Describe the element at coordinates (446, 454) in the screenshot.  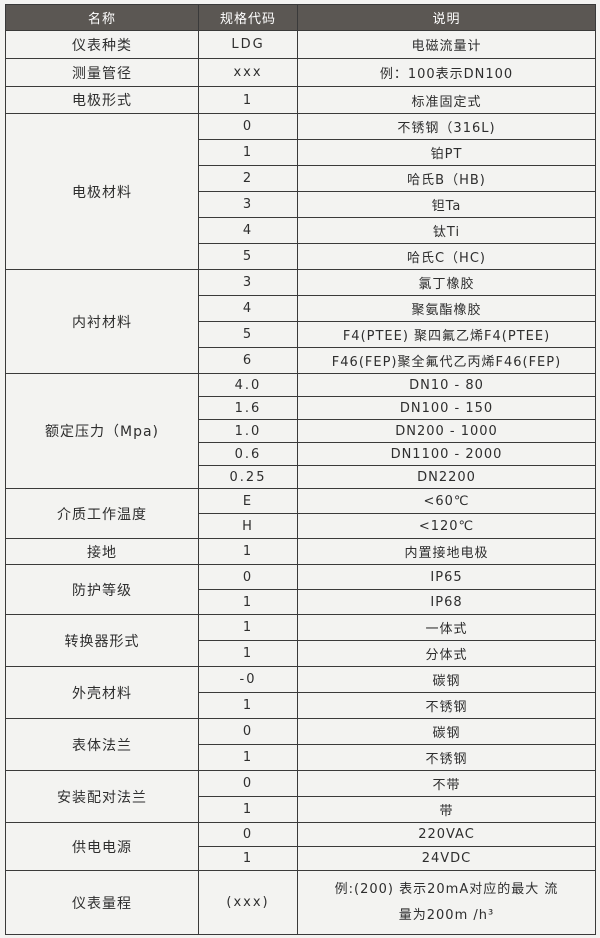
I see `spec-desc-cell: DN1100 - 2000` at that location.